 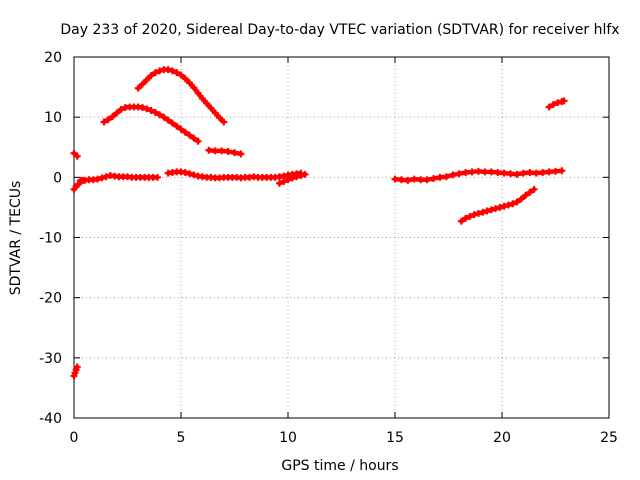 What do you see at coordinates (395, 438) in the screenshot?
I see `x-tick-label: 15` at bounding box center [395, 438].